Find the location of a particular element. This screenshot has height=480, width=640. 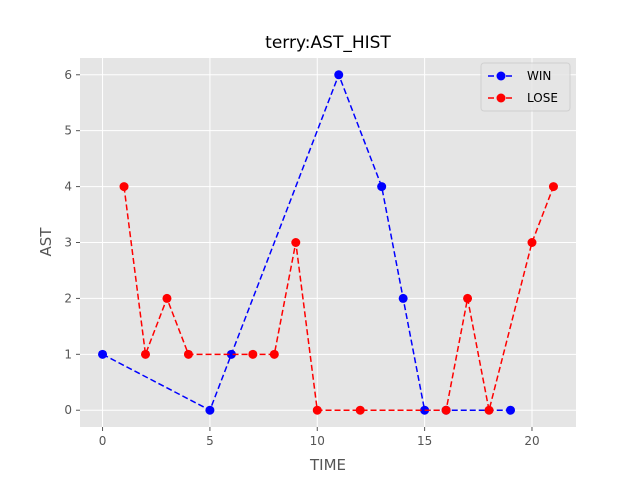

x-tick-label: 5 is located at coordinates (210, 441).